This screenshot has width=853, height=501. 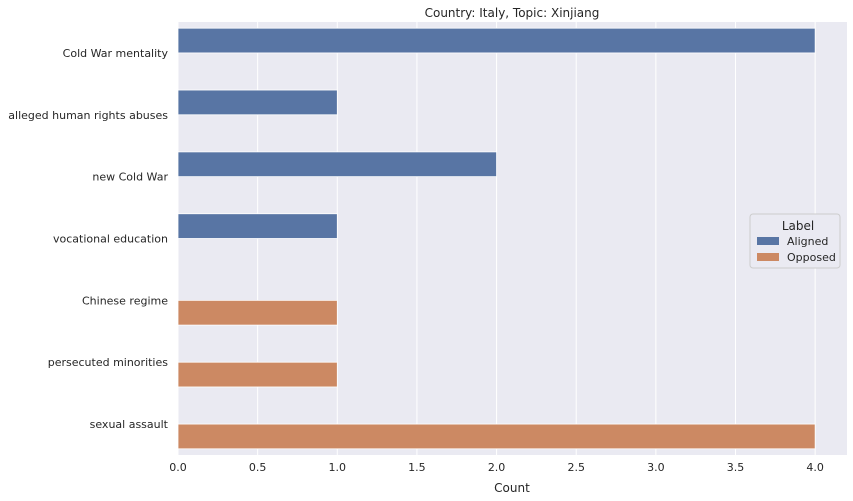 What do you see at coordinates (258, 467) in the screenshot?
I see `x-tick-label: 0.5` at bounding box center [258, 467].